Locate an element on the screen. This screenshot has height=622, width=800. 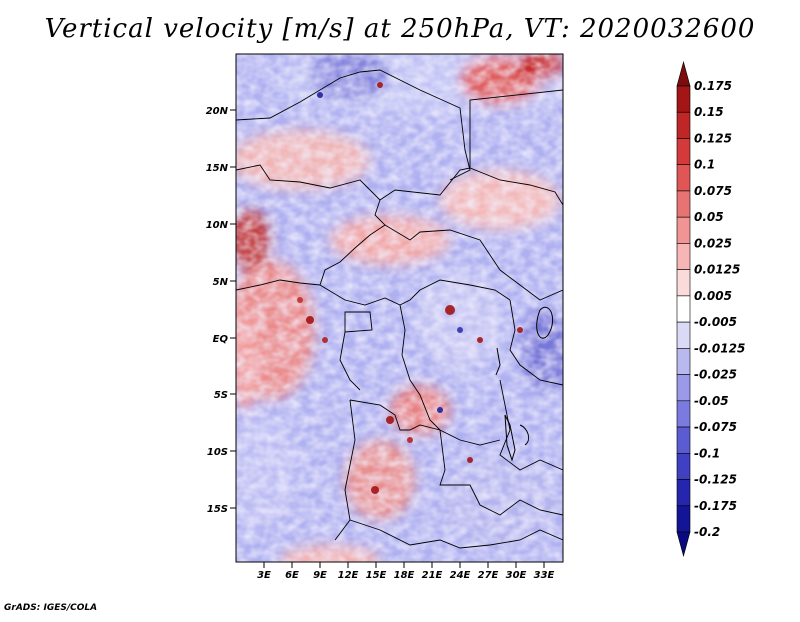
lakes is located at coordinates (524, 384).